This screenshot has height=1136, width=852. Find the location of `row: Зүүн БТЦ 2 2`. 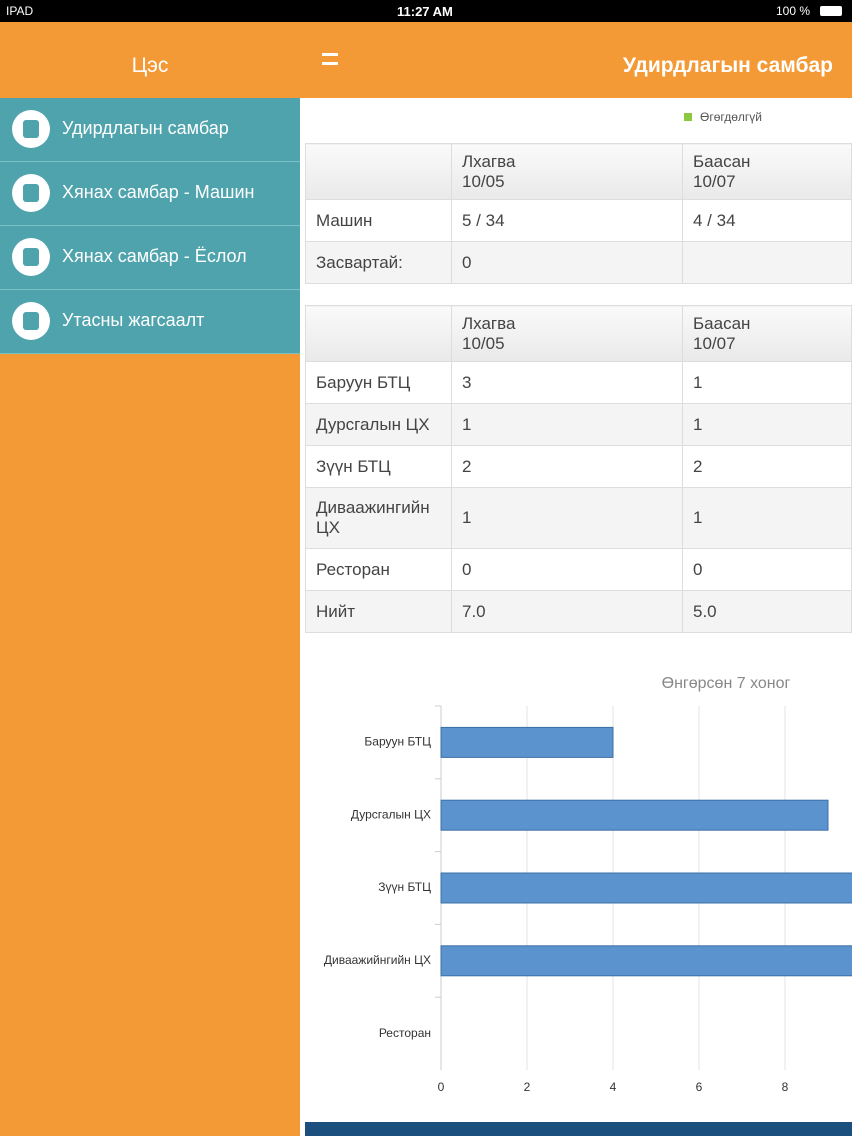

row: Зүүн БТЦ 2 2 is located at coordinates (578, 466).